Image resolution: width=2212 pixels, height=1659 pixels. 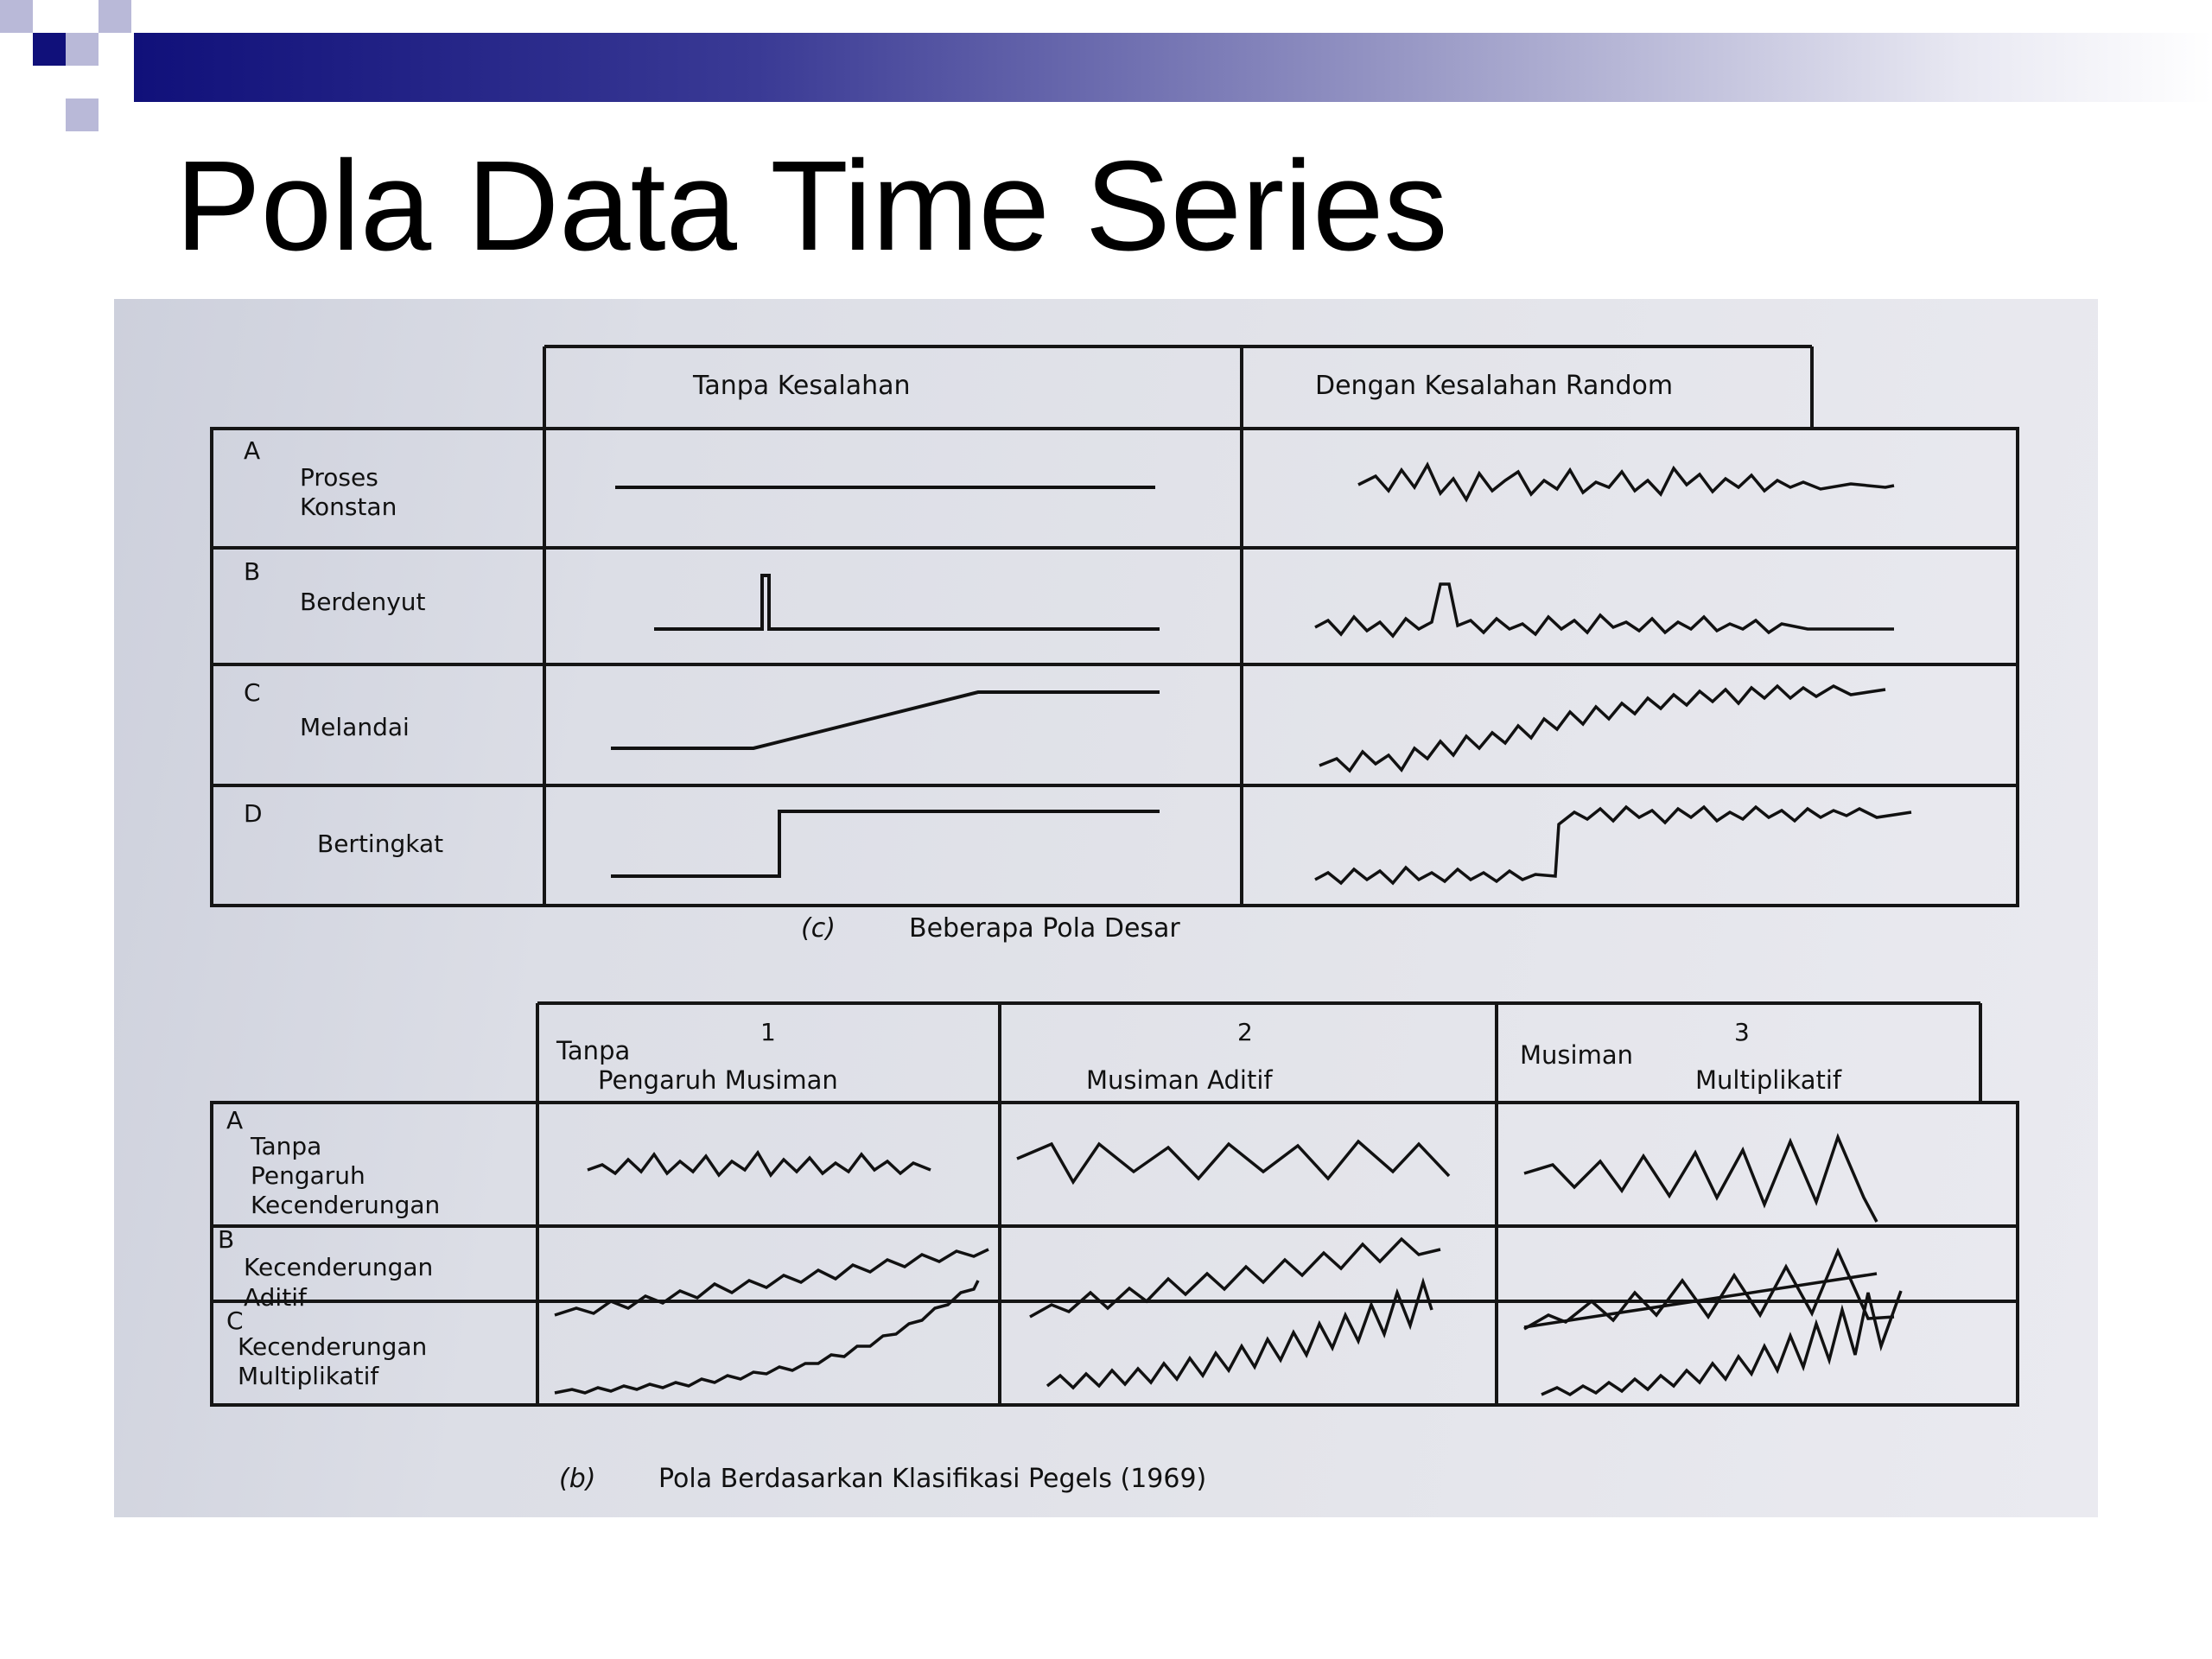 I want to click on row-letter-c: C, so click(x=252, y=692).